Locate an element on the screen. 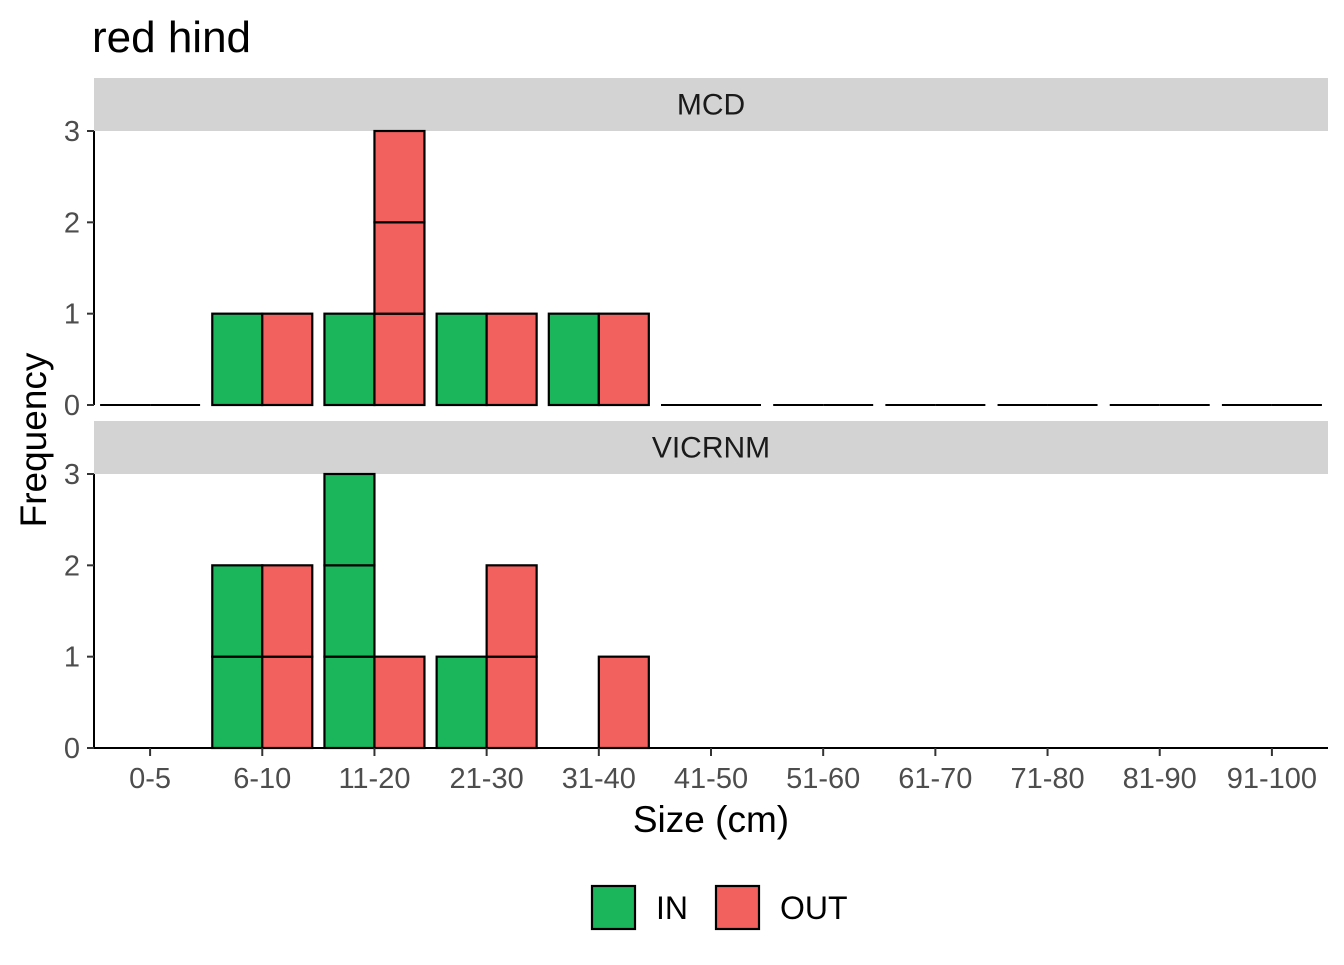  x-tick-label: 0-5 is located at coordinates (150, 779).